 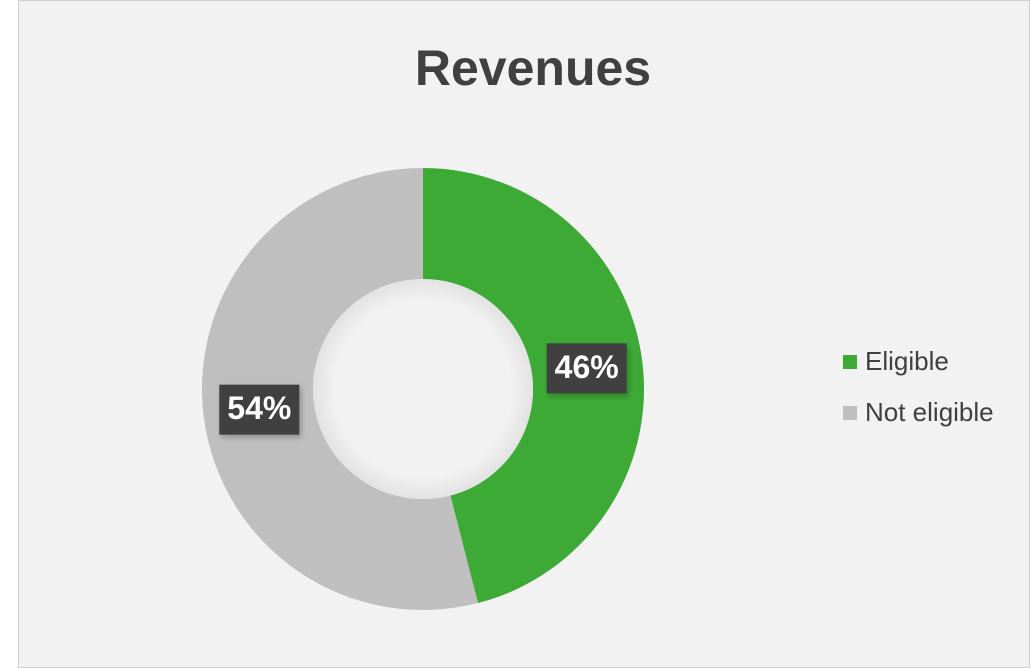 What do you see at coordinates (533, 68) in the screenshot?
I see `chart-title: Revenues` at bounding box center [533, 68].